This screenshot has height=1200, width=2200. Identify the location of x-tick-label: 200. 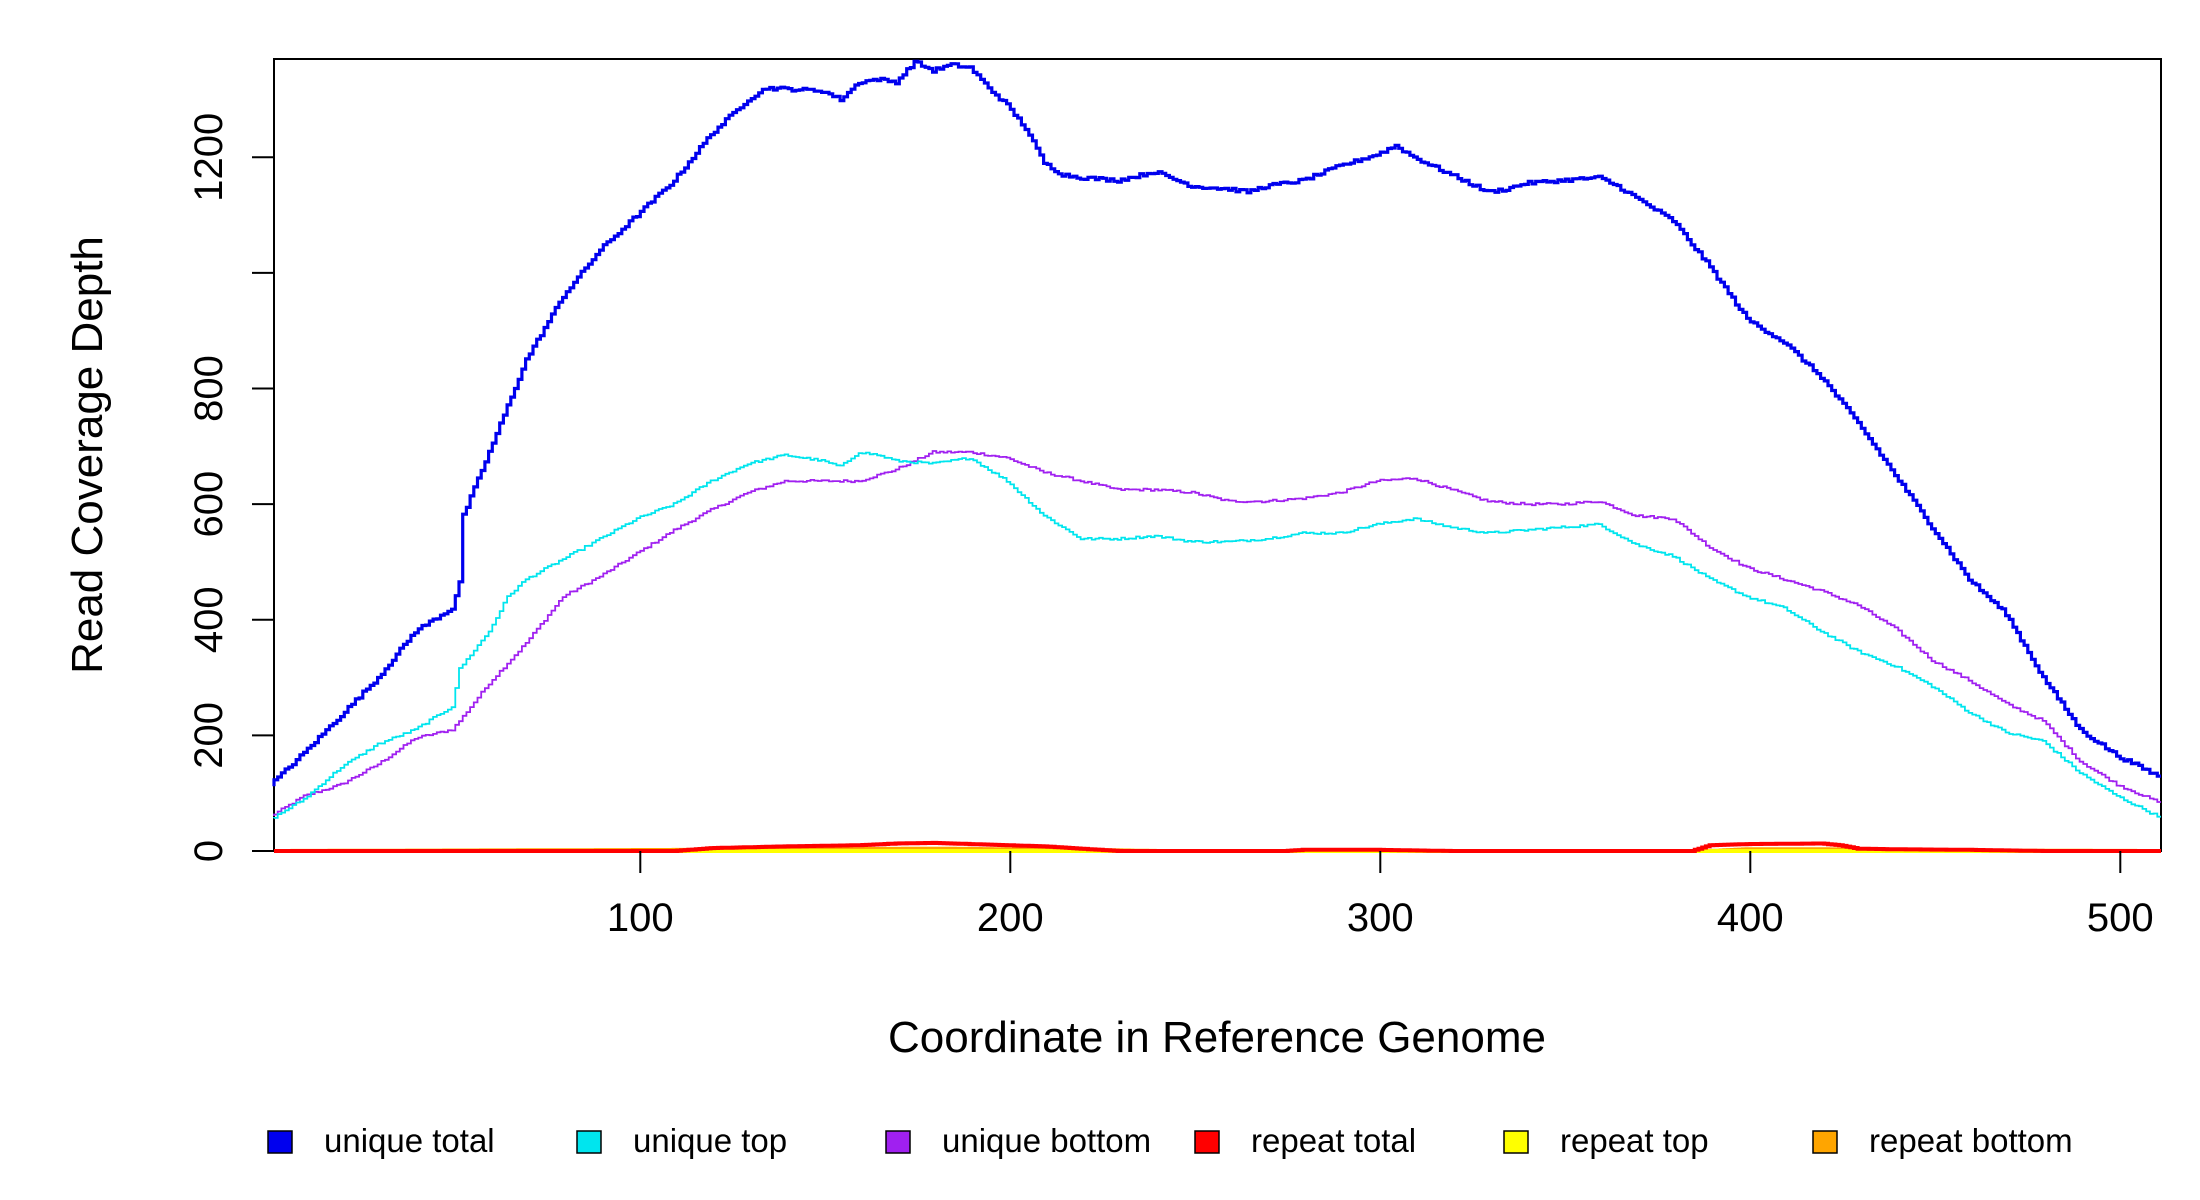
(1010, 918).